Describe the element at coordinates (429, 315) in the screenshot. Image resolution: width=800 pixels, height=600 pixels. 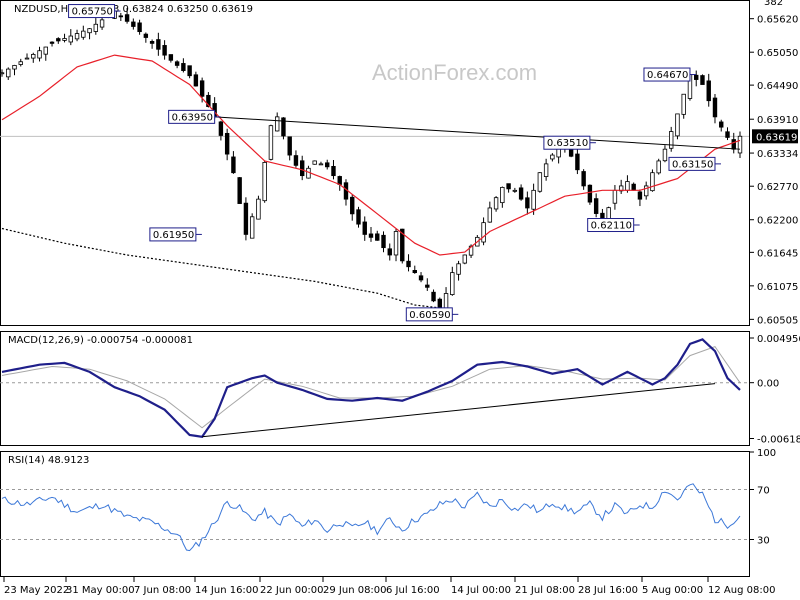
I see `price-label-text: 0.60590` at that location.